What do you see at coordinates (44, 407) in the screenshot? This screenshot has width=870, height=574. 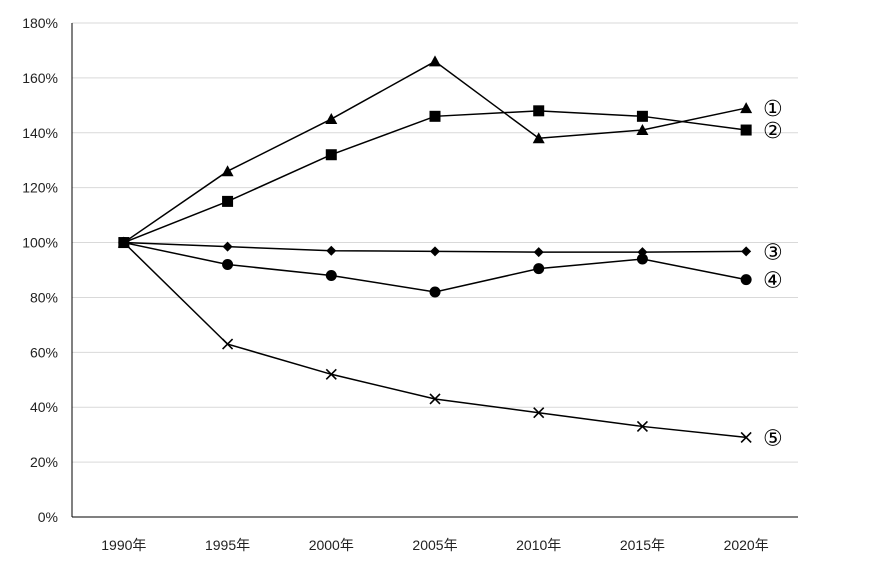 I see `y-tick-label: 40%` at bounding box center [44, 407].